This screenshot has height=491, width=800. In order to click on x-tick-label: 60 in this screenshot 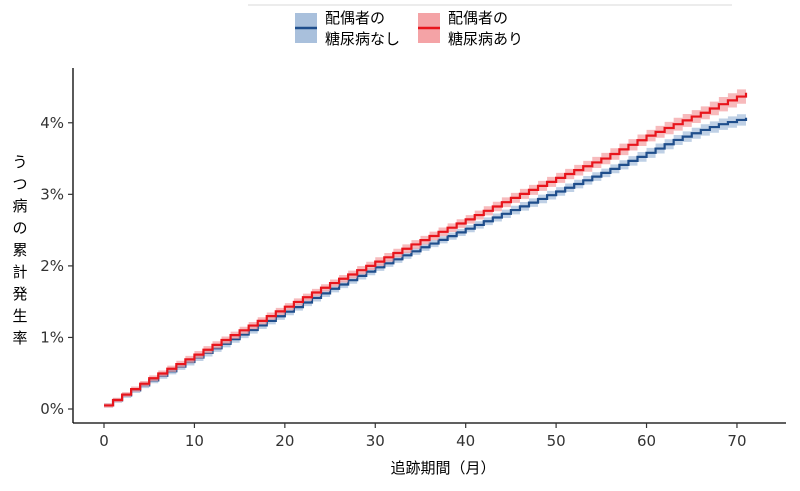, I will do `click(646, 441)`.